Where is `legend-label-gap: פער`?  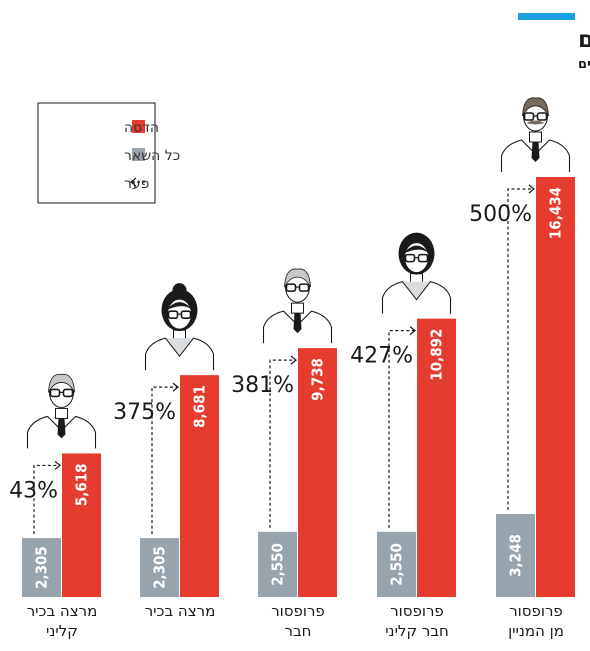
legend-label-gap: פער is located at coordinates (136, 184).